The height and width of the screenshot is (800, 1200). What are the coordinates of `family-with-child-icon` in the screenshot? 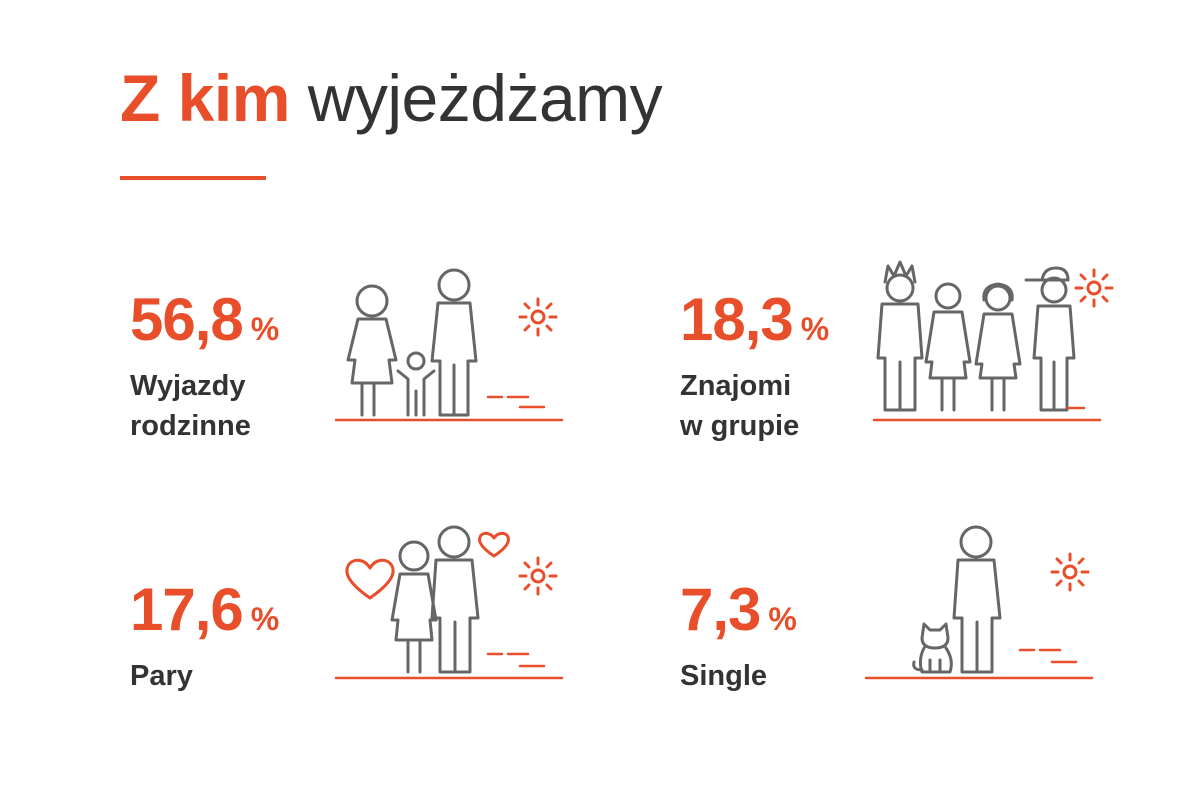 It's located at (449, 345).